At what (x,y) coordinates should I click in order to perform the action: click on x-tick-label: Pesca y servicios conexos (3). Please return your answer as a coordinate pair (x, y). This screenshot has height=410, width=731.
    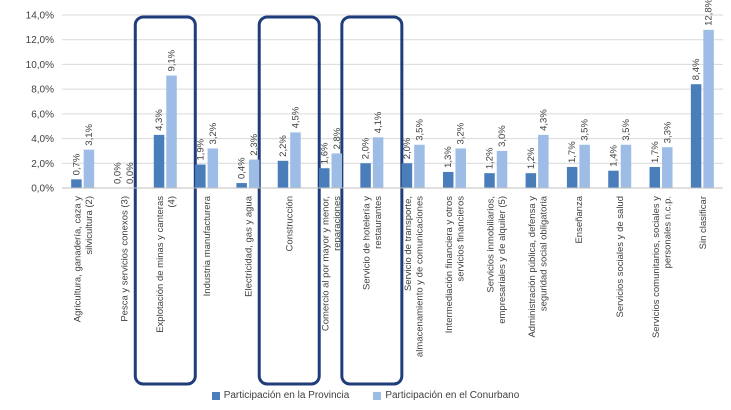
    Looking at the image, I should click on (124, 259).